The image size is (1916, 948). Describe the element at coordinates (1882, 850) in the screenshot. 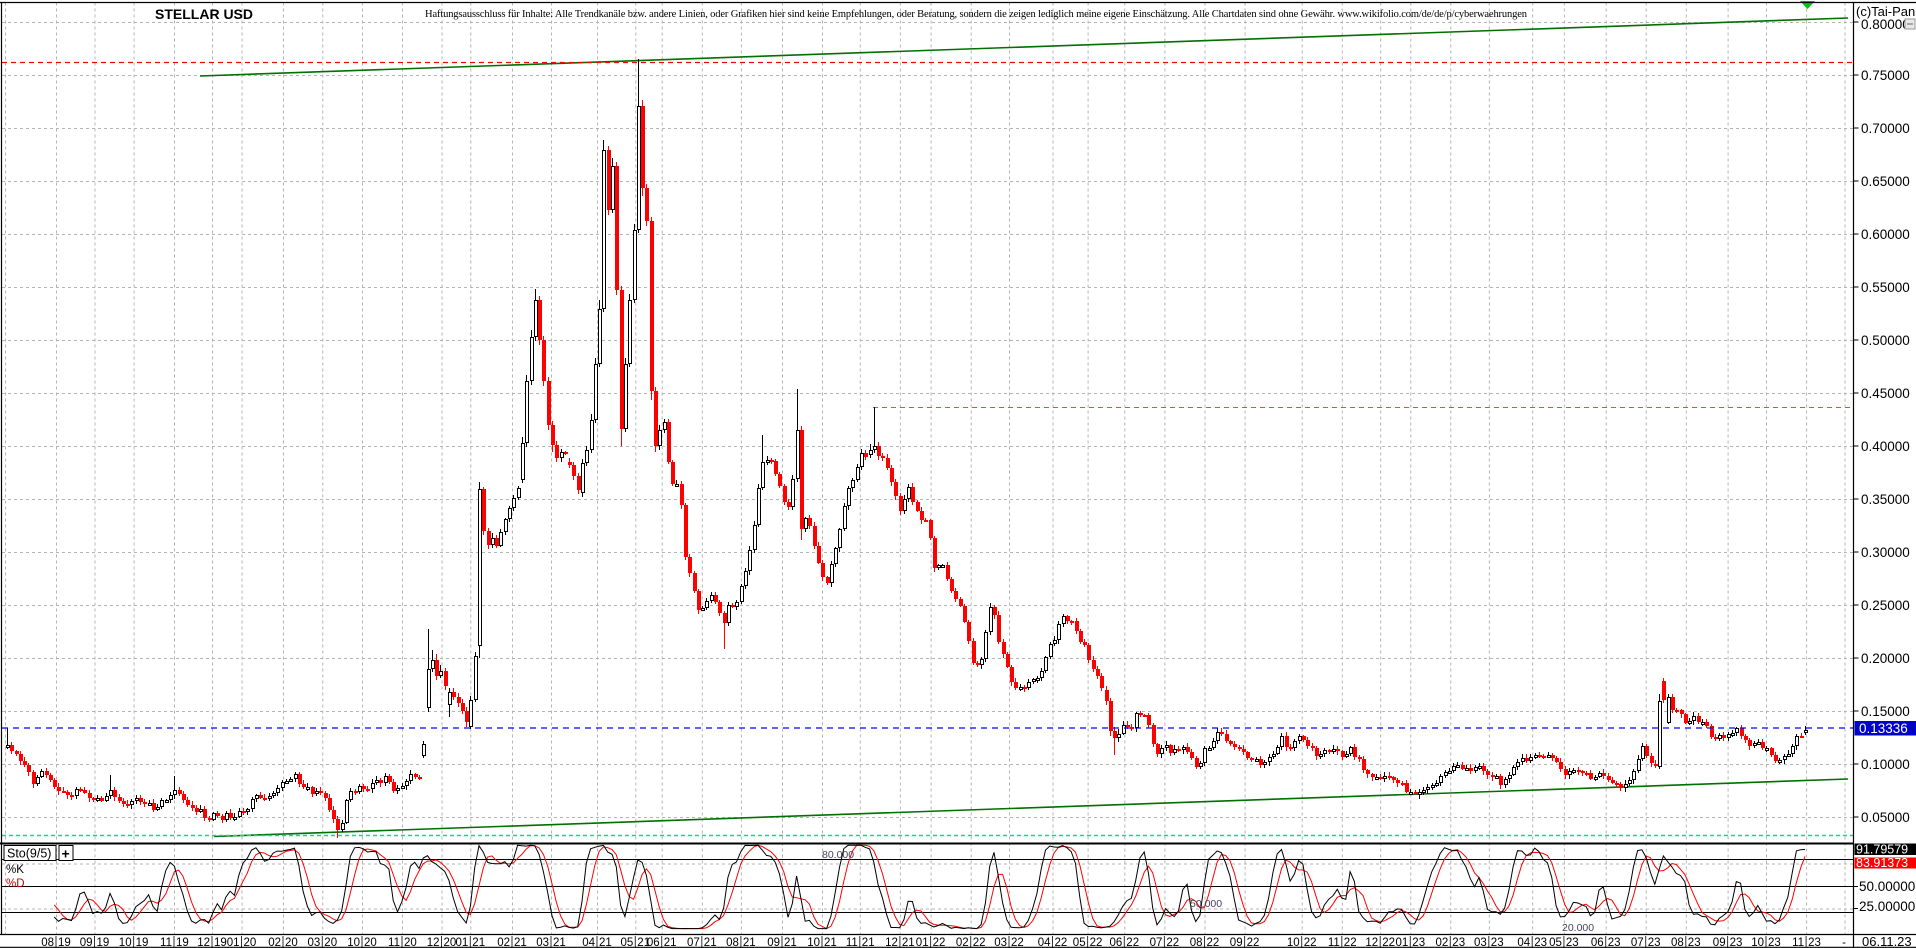

I see `svg-text: 91.79579` at that location.